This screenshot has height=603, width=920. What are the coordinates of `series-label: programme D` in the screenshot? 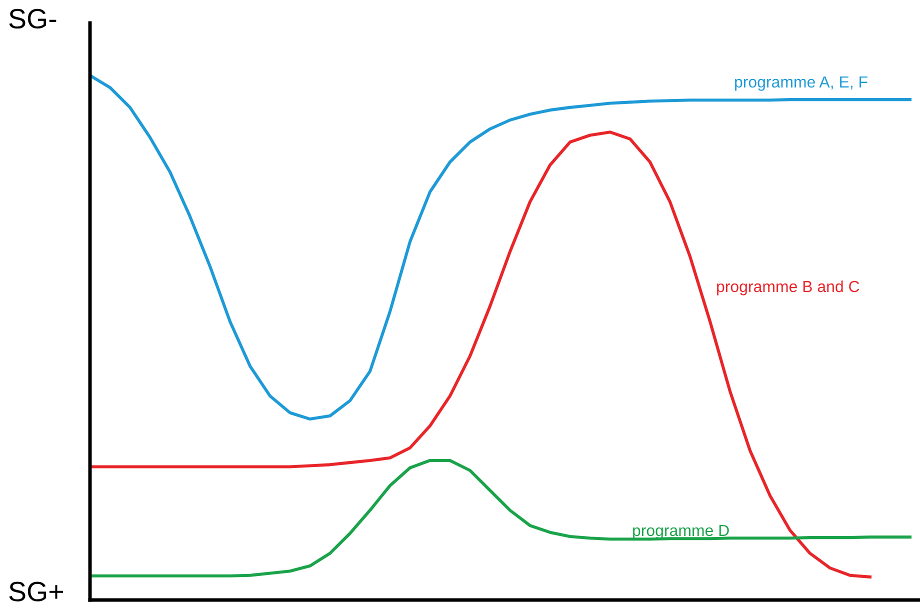 It's located at (681, 532).